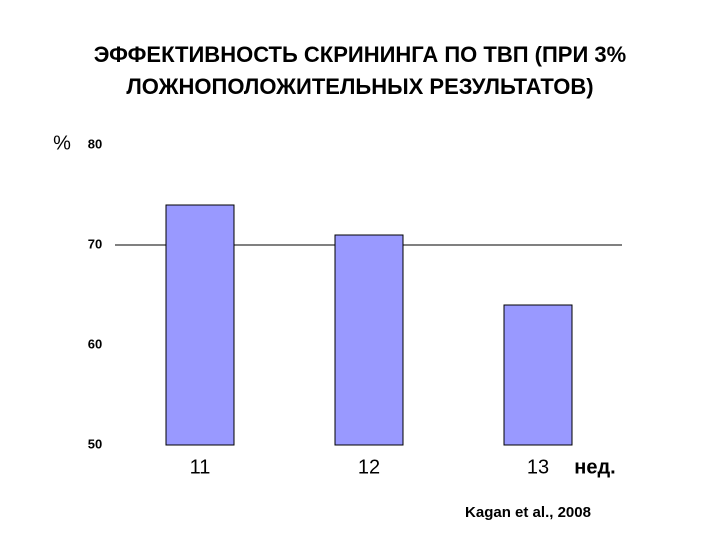 This screenshot has width=720, height=545. Describe the element at coordinates (594, 467) in the screenshot. I see `x-axis-label: нед.` at that location.